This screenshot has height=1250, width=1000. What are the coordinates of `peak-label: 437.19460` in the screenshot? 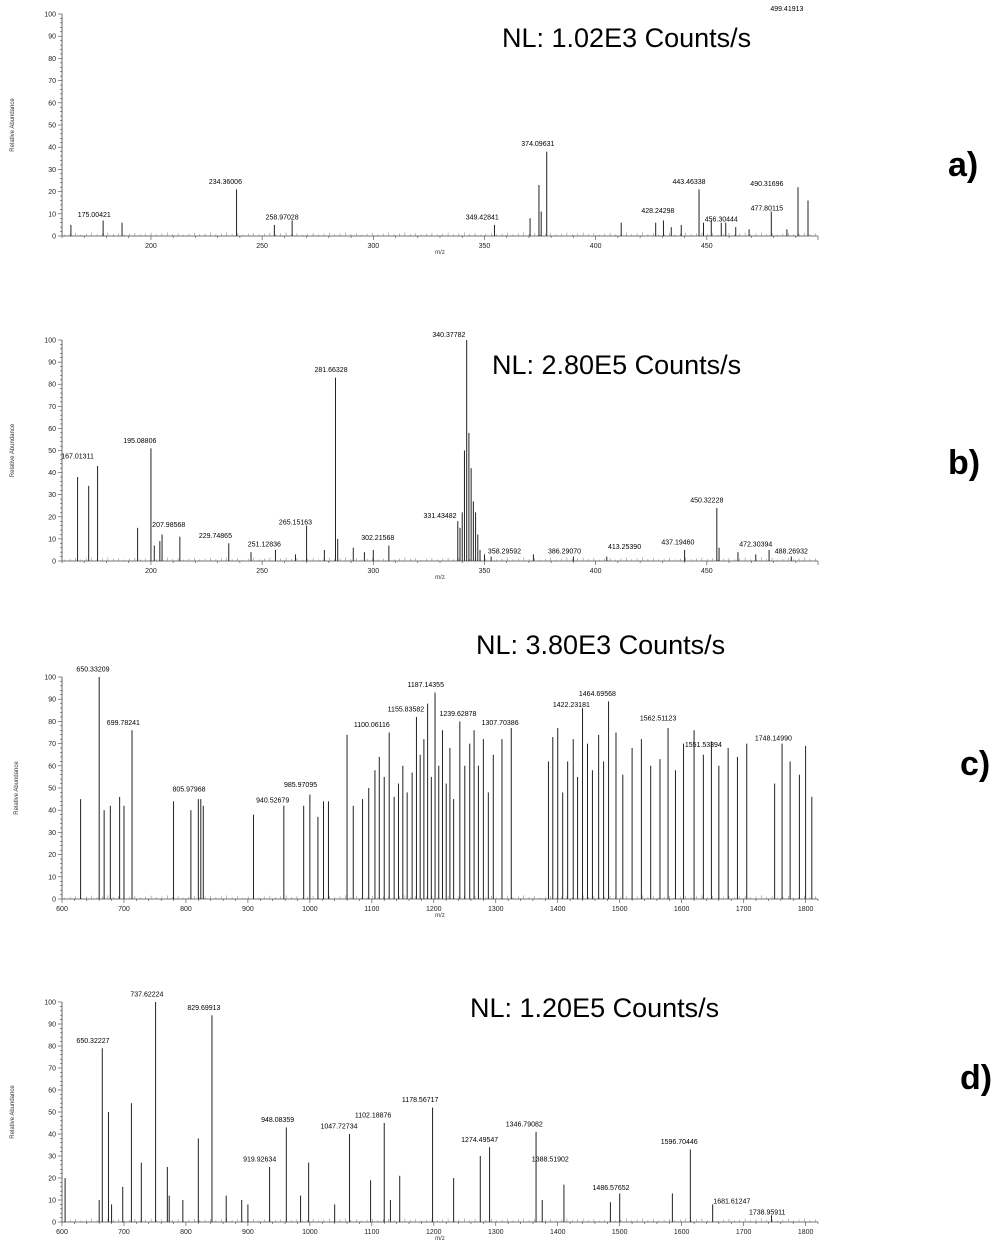 It's located at (677, 543).